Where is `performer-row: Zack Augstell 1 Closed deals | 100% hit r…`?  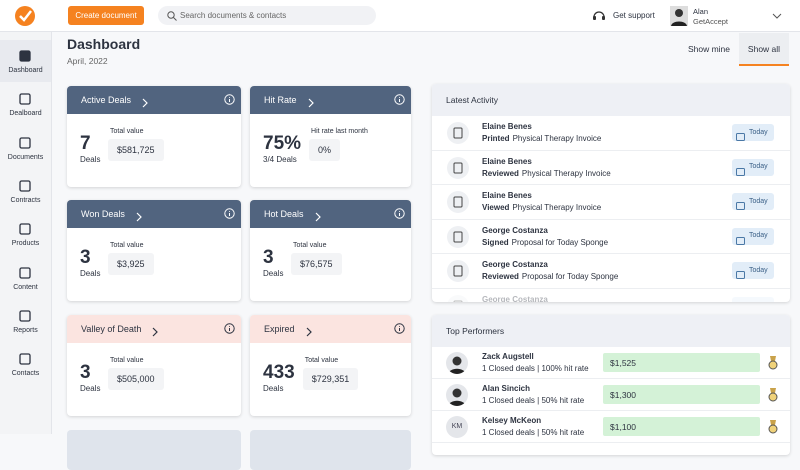
performer-row: Zack Augstell 1 Closed deals | 100% hit r… is located at coordinates (611, 363).